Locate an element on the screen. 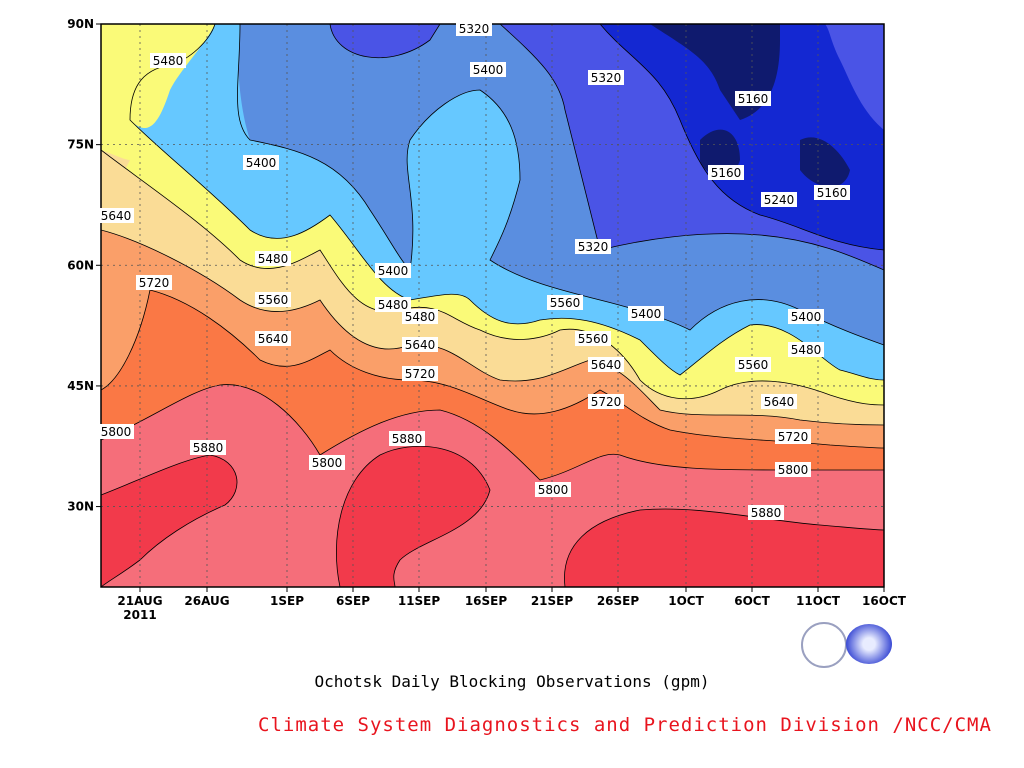  x-tick-label: 11OCT is located at coordinates (818, 601).